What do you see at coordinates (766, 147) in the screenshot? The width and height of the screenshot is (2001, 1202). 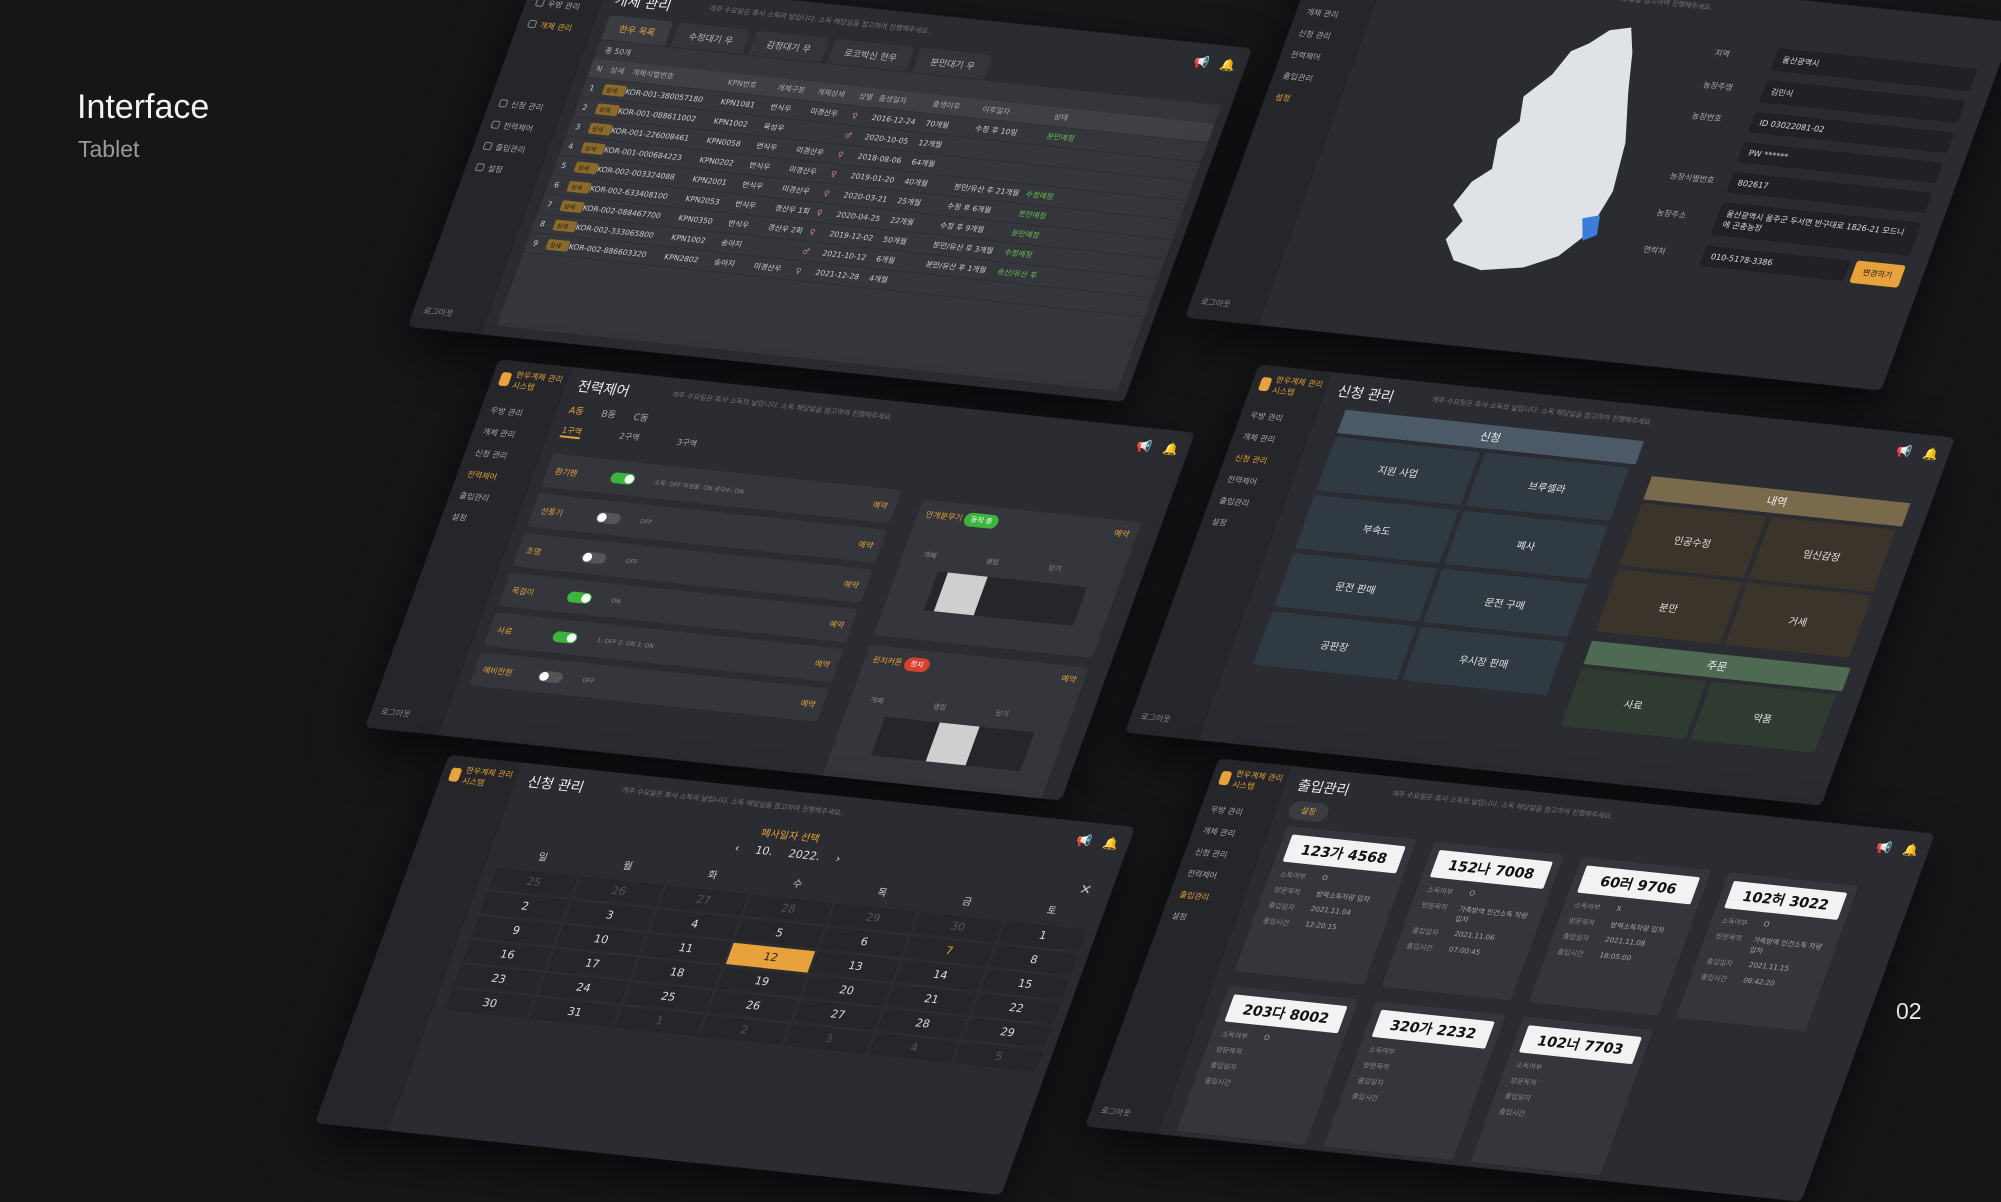 I see `table-cell: 번식우` at bounding box center [766, 147].